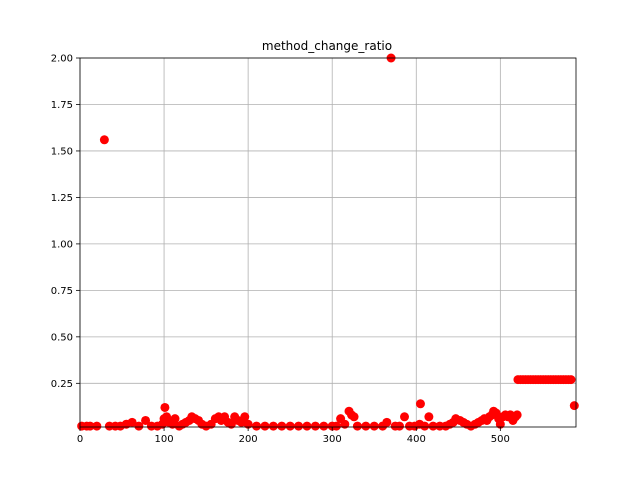  What do you see at coordinates (65, 222) in the screenshot?
I see `y-axis: 0.25 0.50 0.75 1.00 1.25 1.50 1.75 2.00` at bounding box center [65, 222].